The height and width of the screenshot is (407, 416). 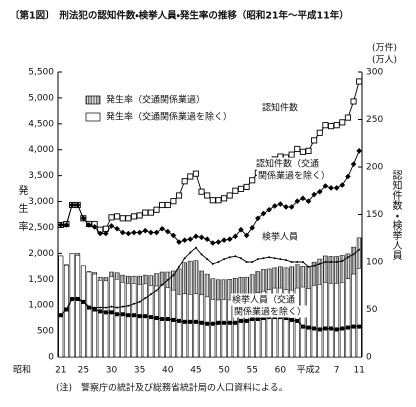 What do you see at coordinates (280, 107) in the screenshot?
I see `annotation-bg` at bounding box center [280, 107].